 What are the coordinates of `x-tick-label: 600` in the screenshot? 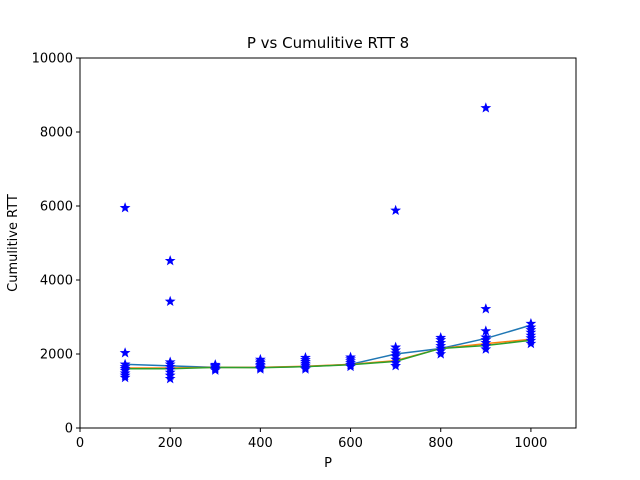 It's located at (350, 443).